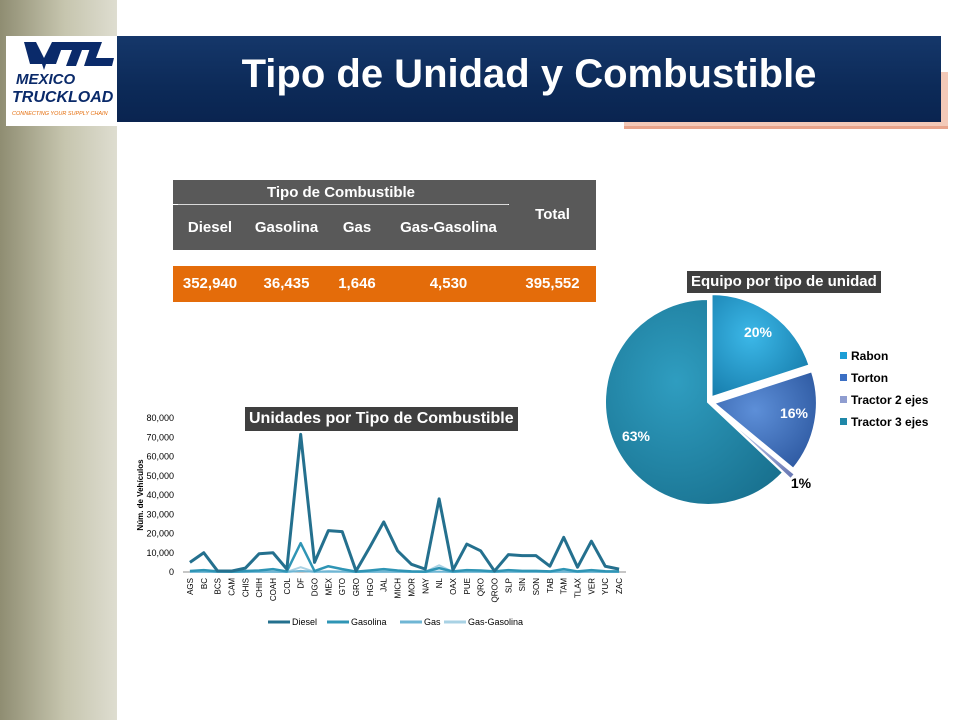 Image resolution: width=960 pixels, height=720 pixels. Describe the element at coordinates (140, 495) in the screenshot. I see `y-axis-label: Núm. de Vehículos` at that location.